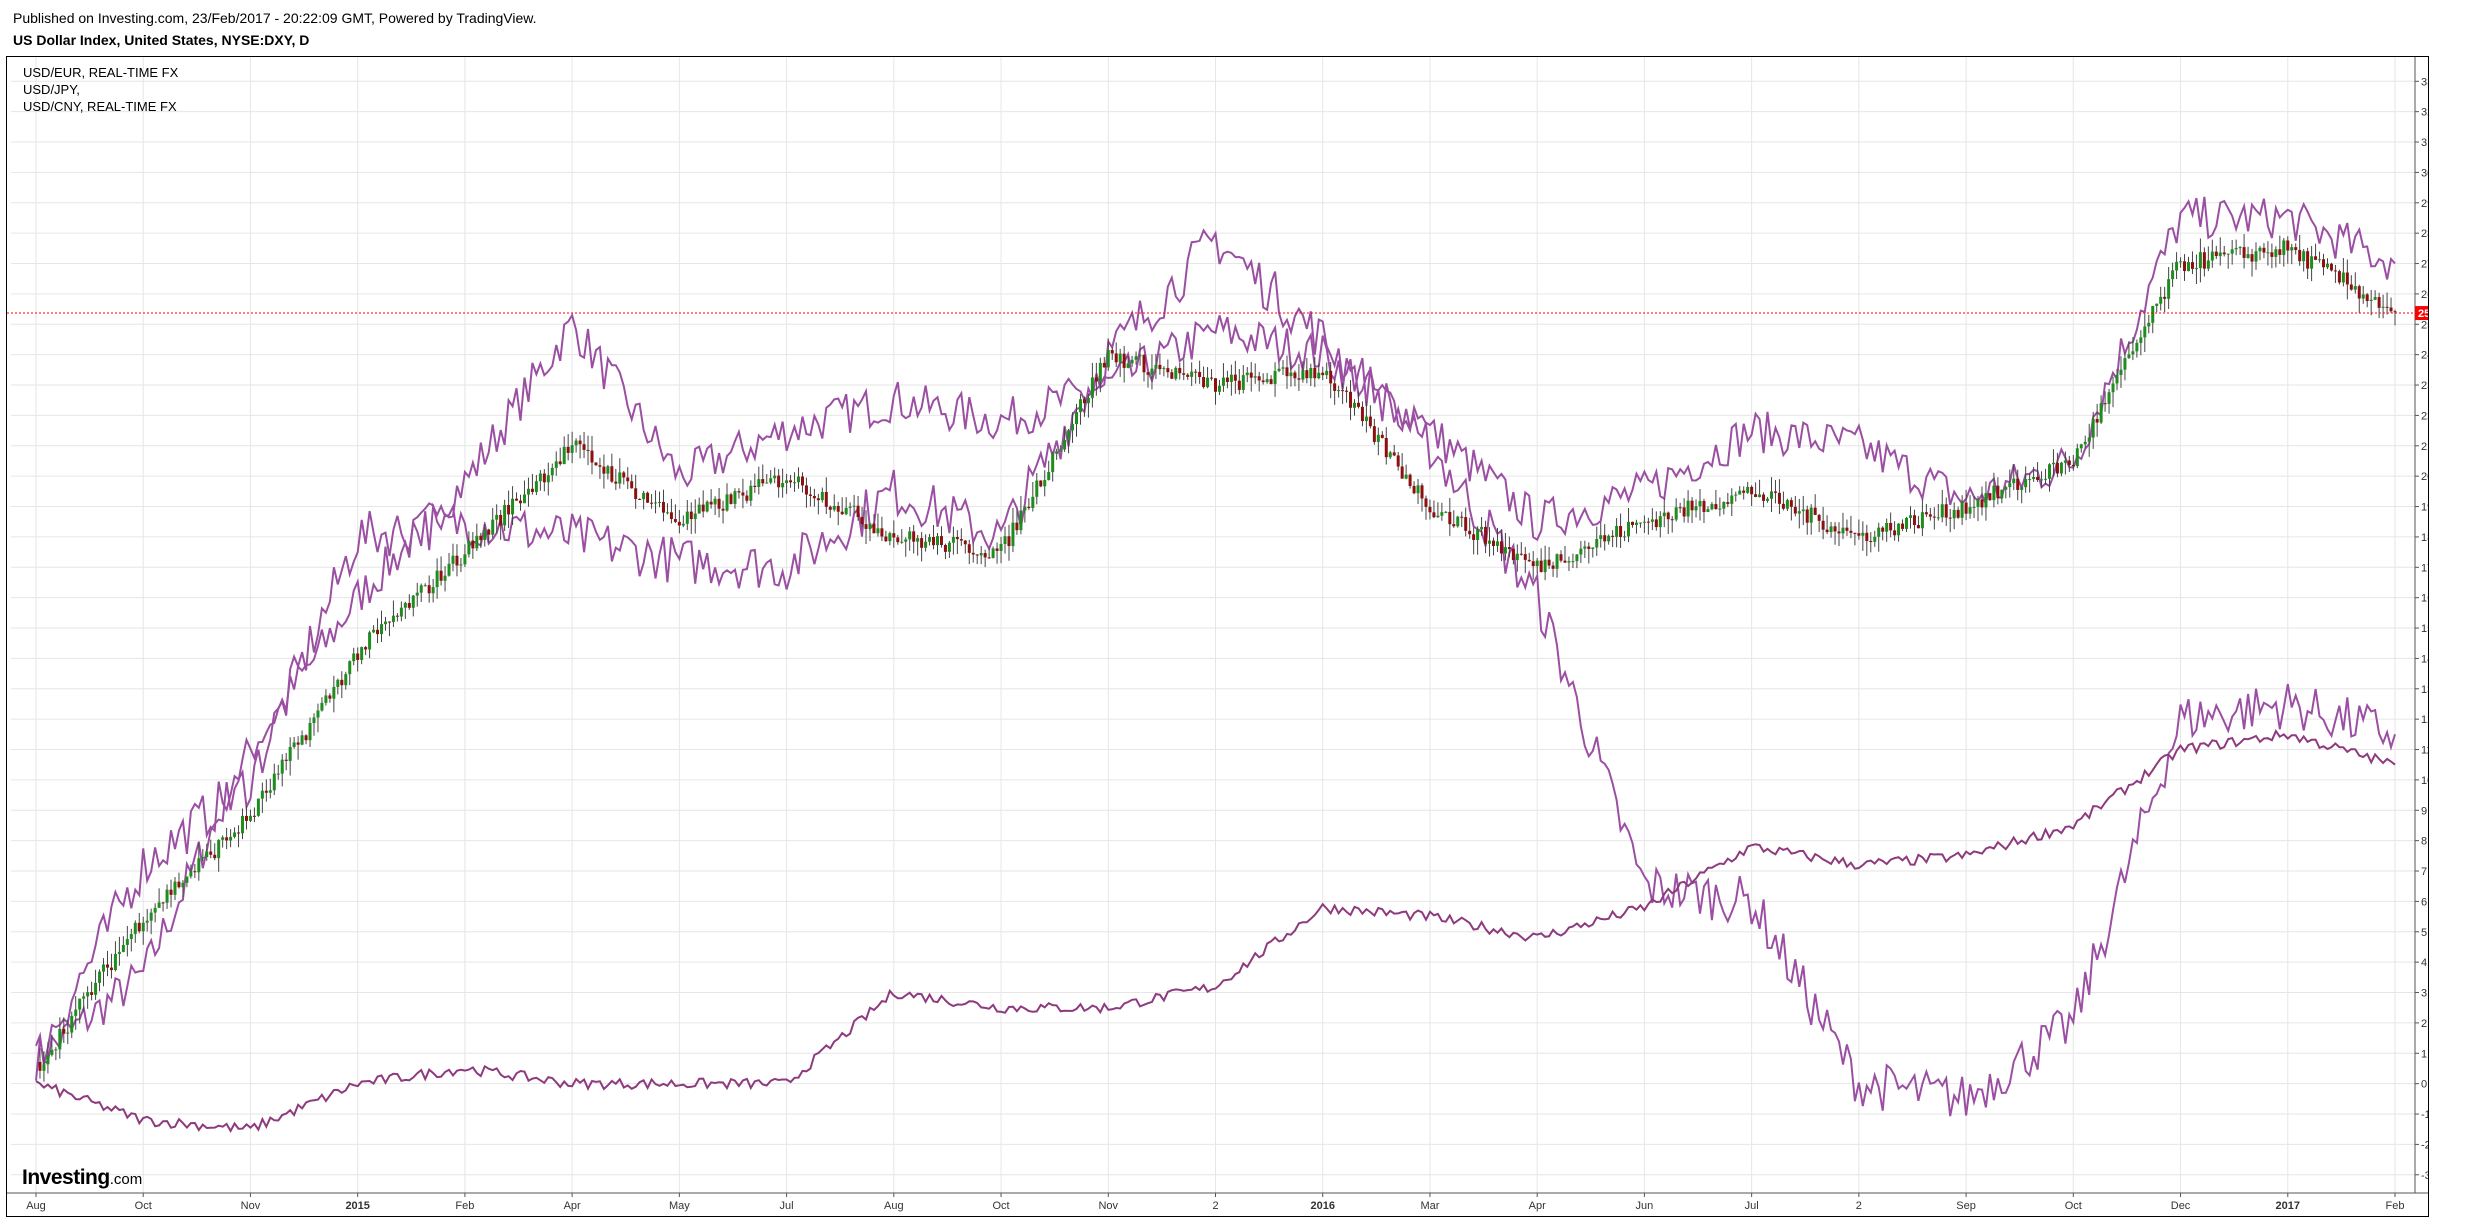  What do you see at coordinates (51, 89) in the screenshot?
I see `legend-item-usd-jpy: USD/JPY,` at bounding box center [51, 89].